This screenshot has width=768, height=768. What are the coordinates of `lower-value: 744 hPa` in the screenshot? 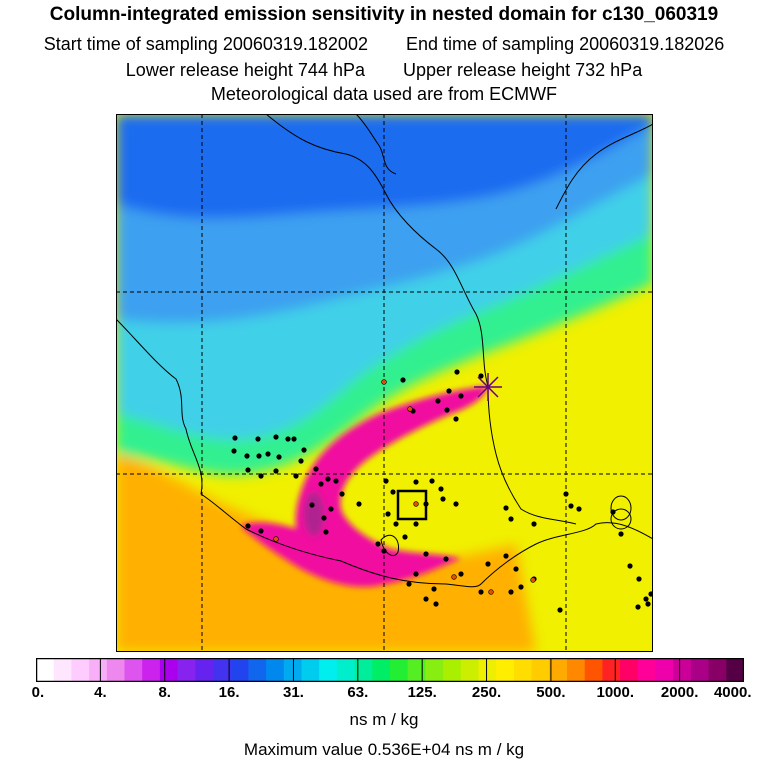 It's located at (331, 70).